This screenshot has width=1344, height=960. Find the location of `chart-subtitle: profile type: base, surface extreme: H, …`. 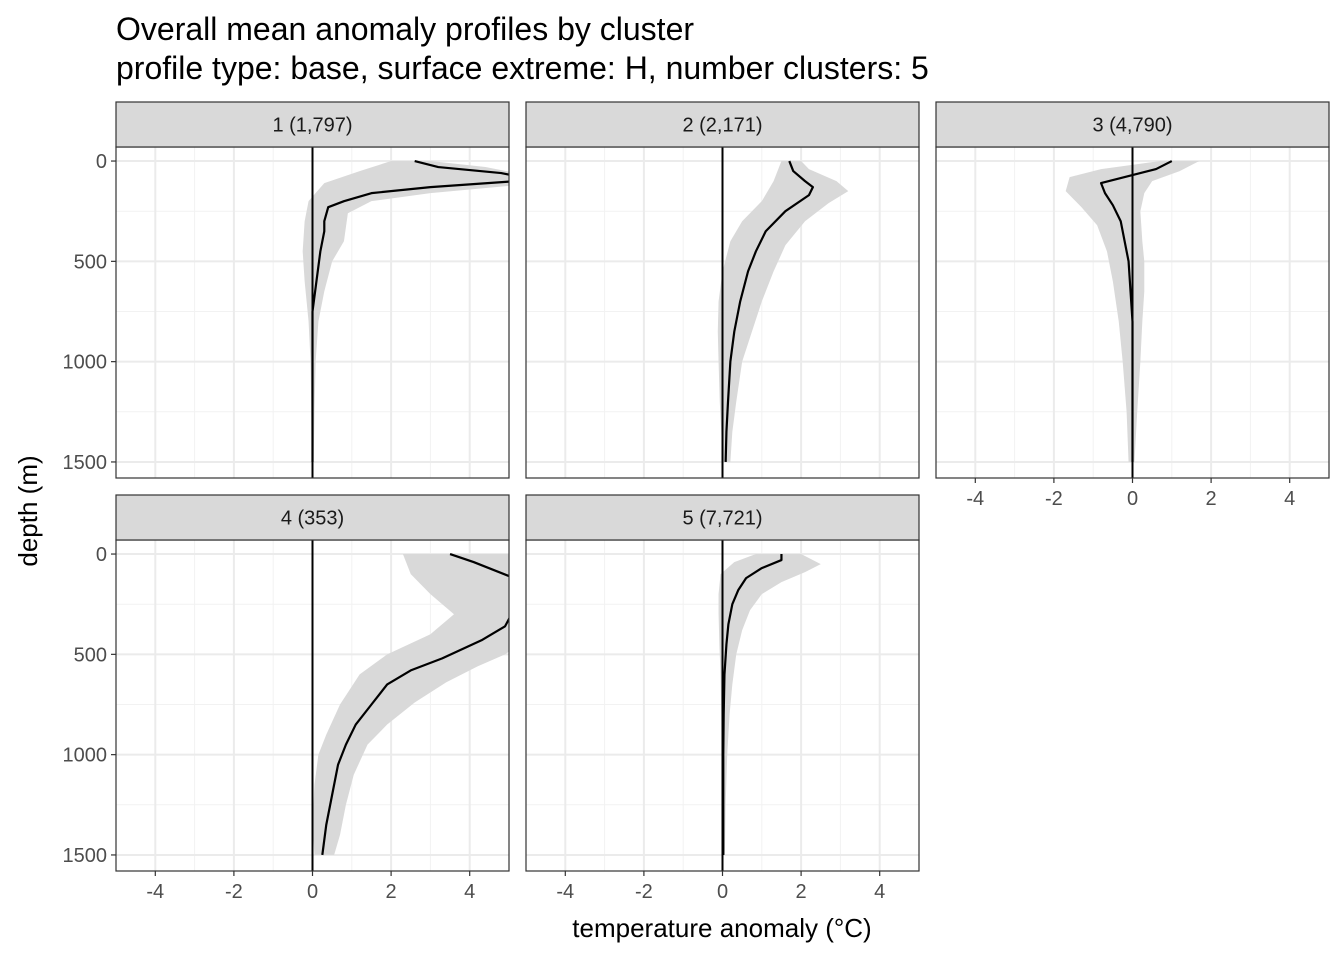

chart-subtitle: profile type: base, surface extreme: H, … is located at coordinates (522, 68).